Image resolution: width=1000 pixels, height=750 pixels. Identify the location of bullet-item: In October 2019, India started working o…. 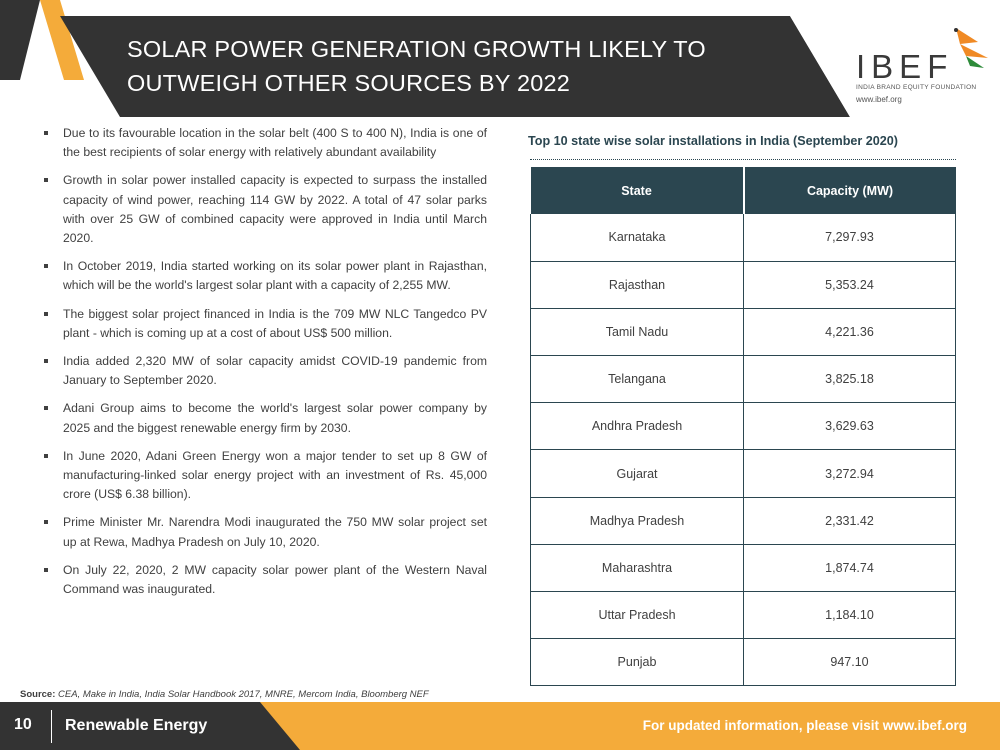
(264, 276).